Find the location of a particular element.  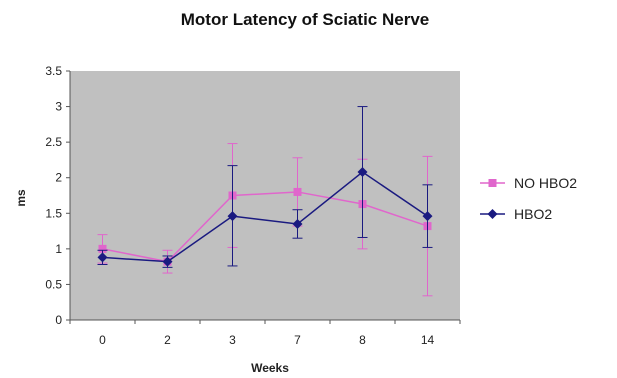

y-tick-label: 0 is located at coordinates (58, 320).